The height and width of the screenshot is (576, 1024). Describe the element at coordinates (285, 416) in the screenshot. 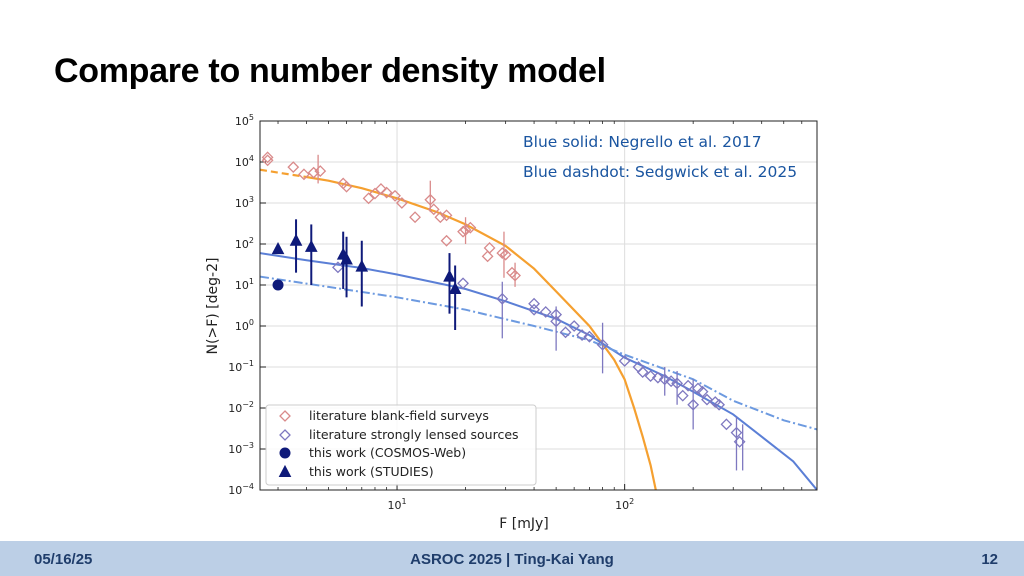

I see `legend-marker-blank-field` at that location.